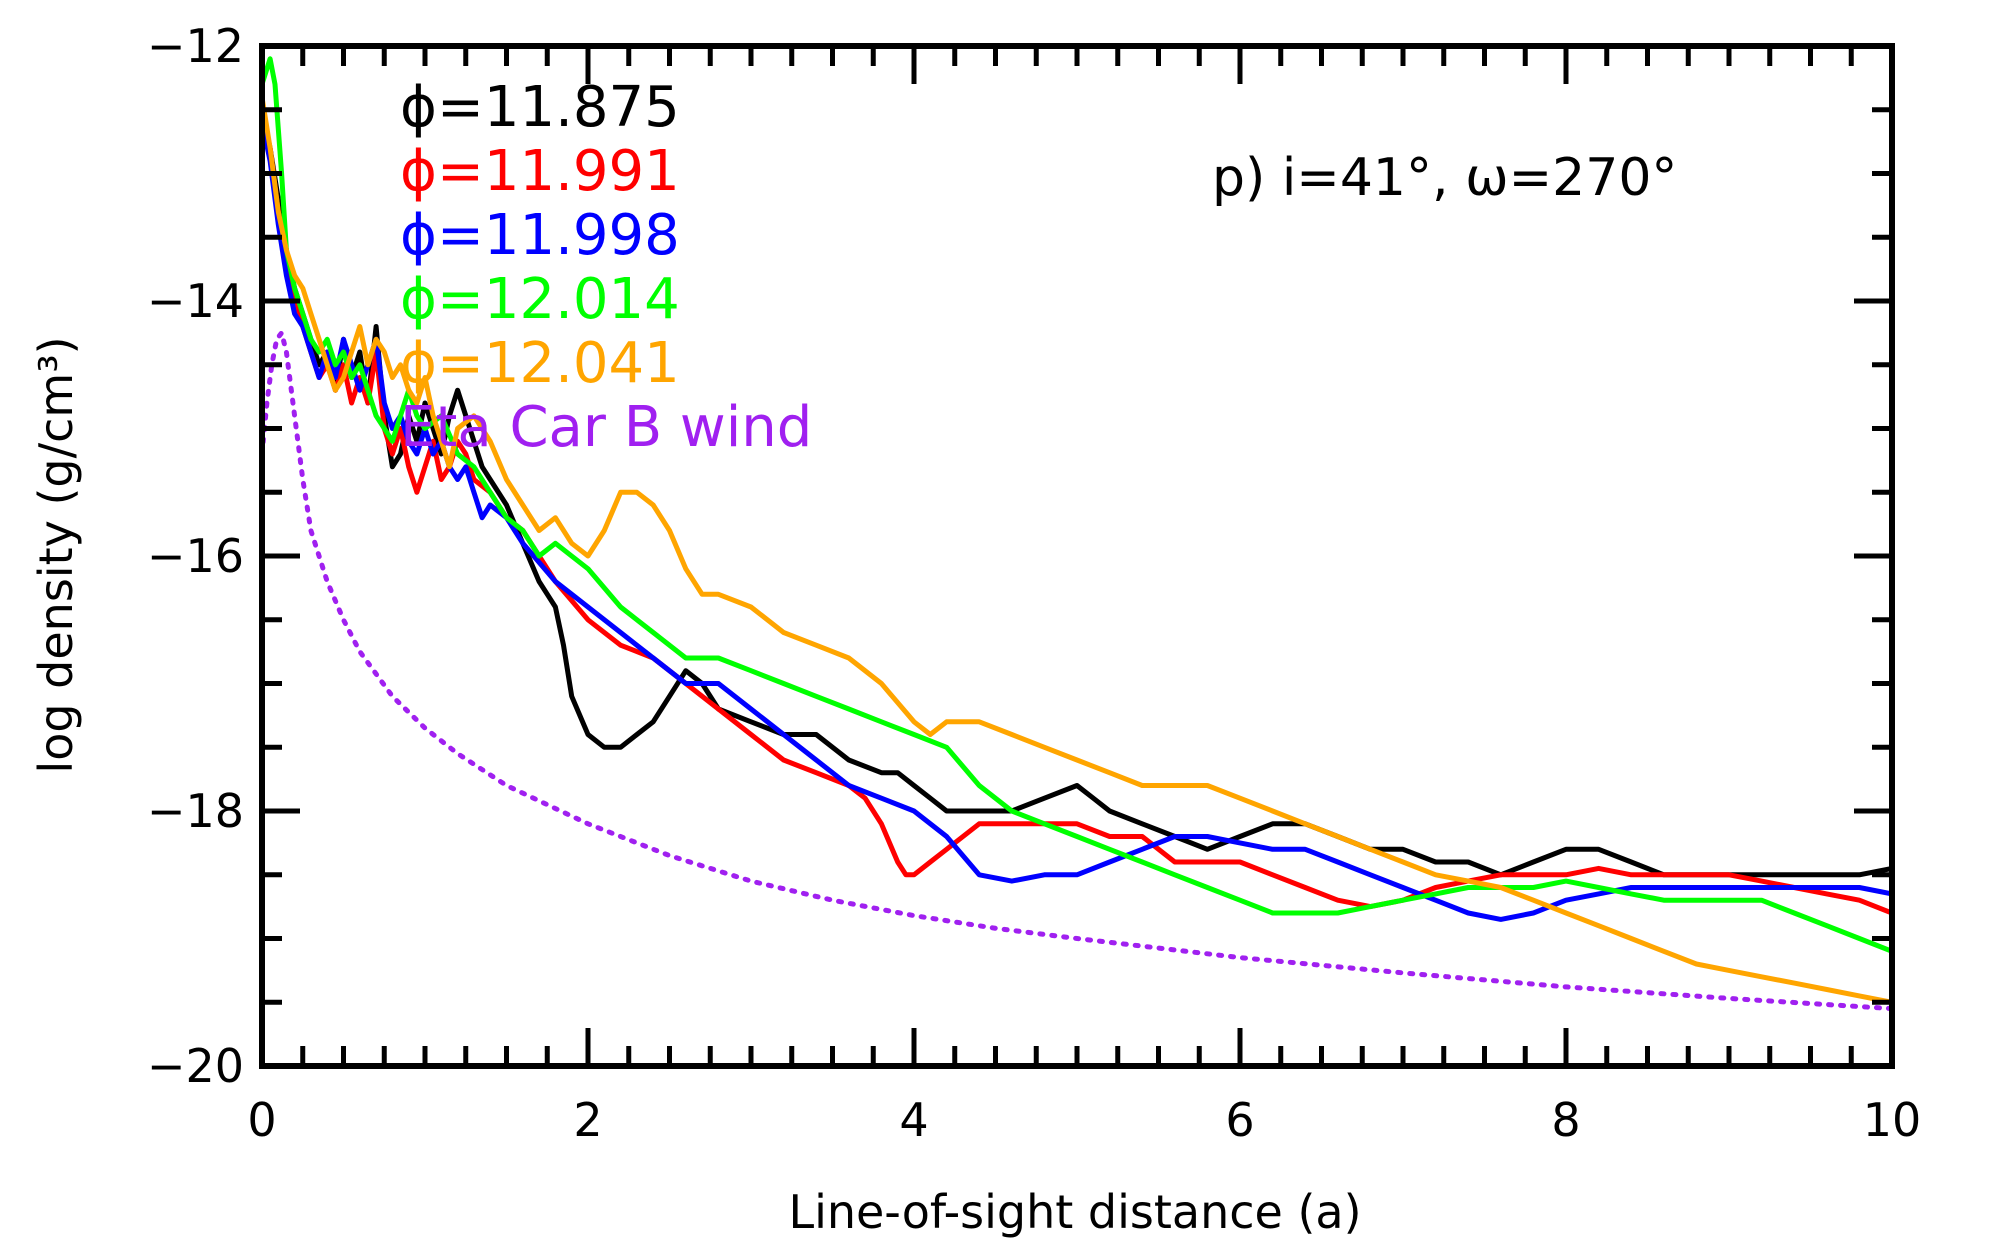 This screenshot has height=1243, width=2000. Describe the element at coordinates (540, 299) in the screenshot. I see `legend-entry-3: ϕ=12.014` at that location.